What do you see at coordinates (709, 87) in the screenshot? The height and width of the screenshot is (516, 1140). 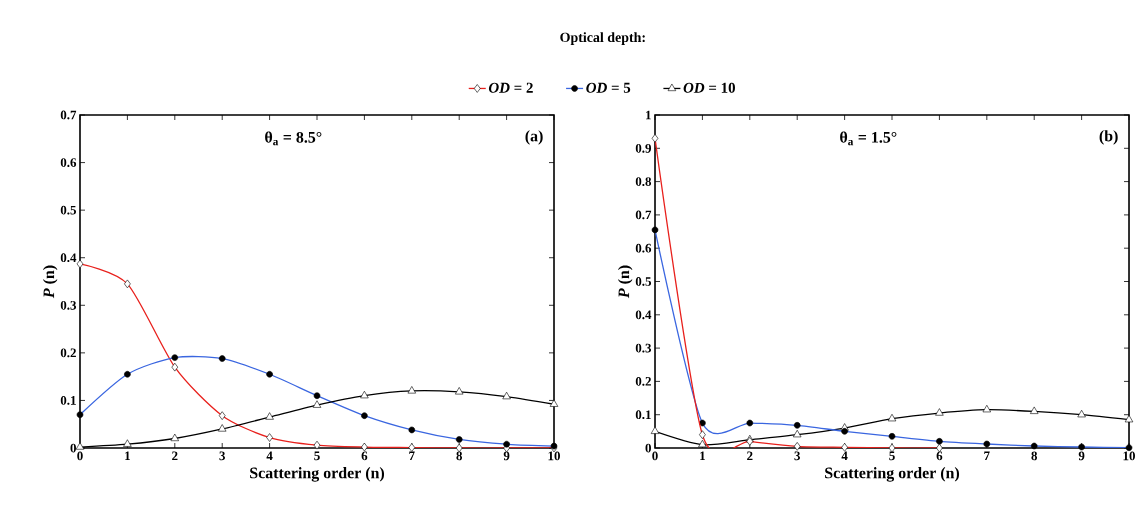 I see `legend-label: OD = 10` at bounding box center [709, 87].